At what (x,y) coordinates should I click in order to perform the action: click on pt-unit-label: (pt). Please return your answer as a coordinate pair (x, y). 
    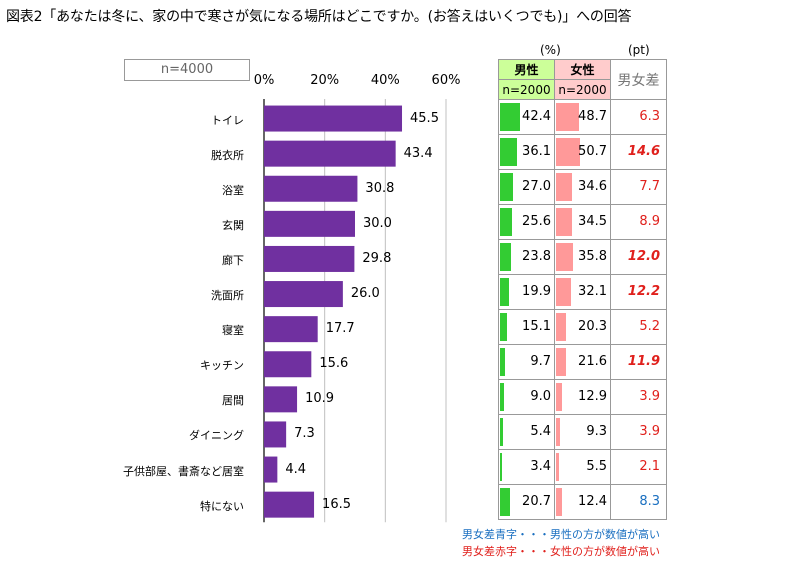
    Looking at the image, I should click on (639, 50).